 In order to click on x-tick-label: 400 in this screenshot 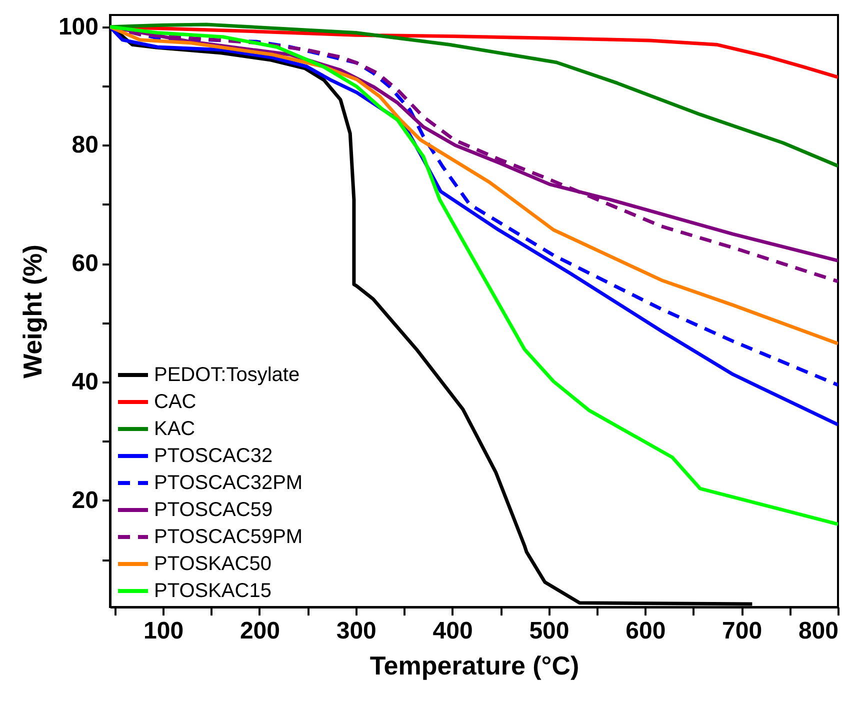, I will do `click(452, 631)`.